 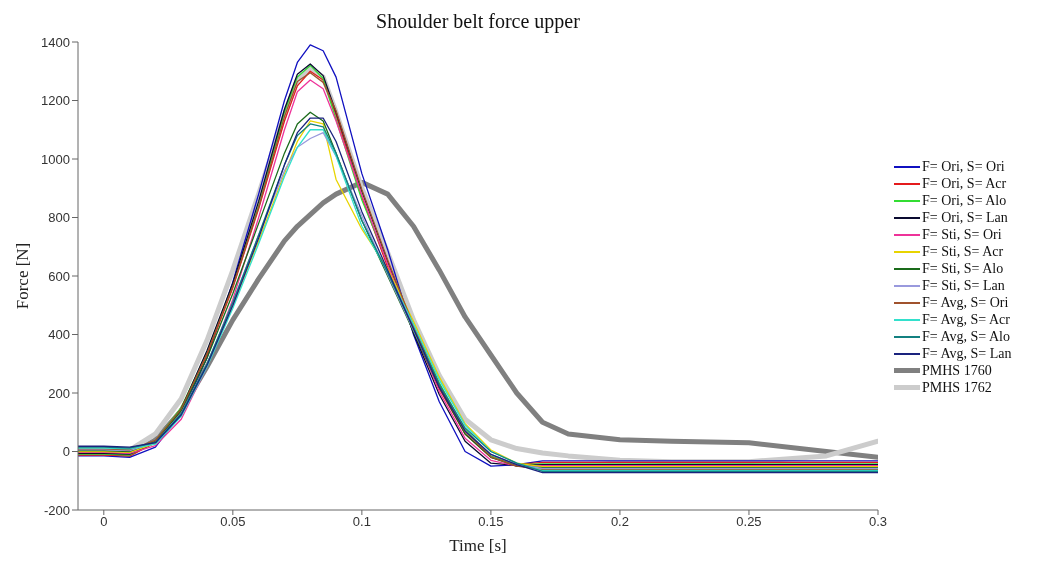 What do you see at coordinates (963, 268) in the screenshot?
I see `legend-label: F= Sti, S= Alo` at bounding box center [963, 268].